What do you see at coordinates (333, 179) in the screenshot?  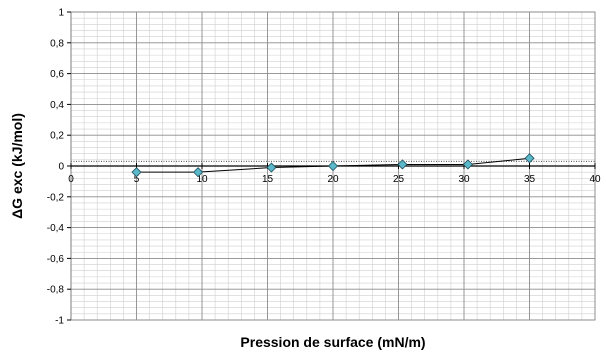 I see `x-tick-label: 20` at bounding box center [333, 179].